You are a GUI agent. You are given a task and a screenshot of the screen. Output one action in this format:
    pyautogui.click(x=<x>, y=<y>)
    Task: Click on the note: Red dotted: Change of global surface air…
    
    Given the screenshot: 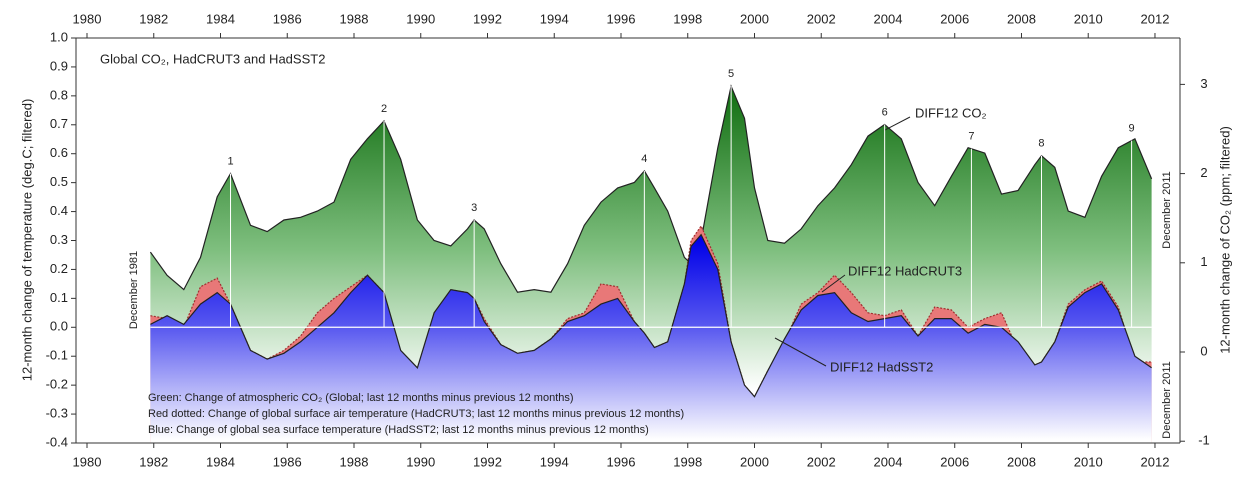 What is the action you would take?
    pyautogui.click(x=416, y=414)
    